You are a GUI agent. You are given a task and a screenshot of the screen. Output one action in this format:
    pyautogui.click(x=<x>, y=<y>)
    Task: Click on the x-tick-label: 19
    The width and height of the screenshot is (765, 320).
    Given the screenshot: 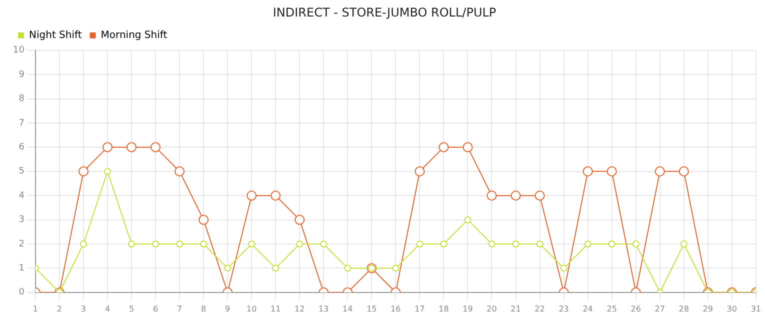 What is the action you would take?
    pyautogui.click(x=467, y=309)
    